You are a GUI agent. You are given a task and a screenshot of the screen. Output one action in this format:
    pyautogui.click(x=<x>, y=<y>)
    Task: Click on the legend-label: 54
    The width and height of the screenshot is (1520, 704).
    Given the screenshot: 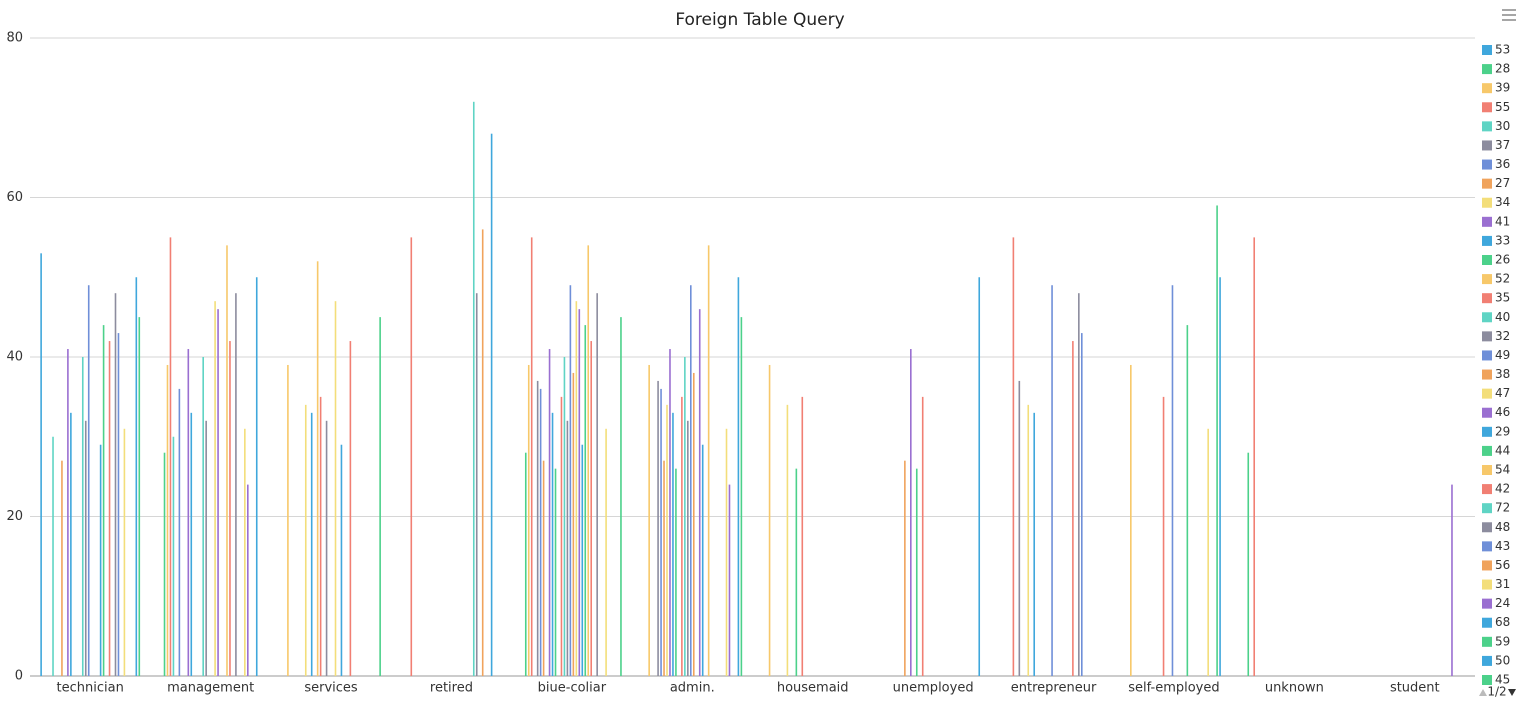 What is the action you would take?
    pyautogui.click(x=1502, y=470)
    